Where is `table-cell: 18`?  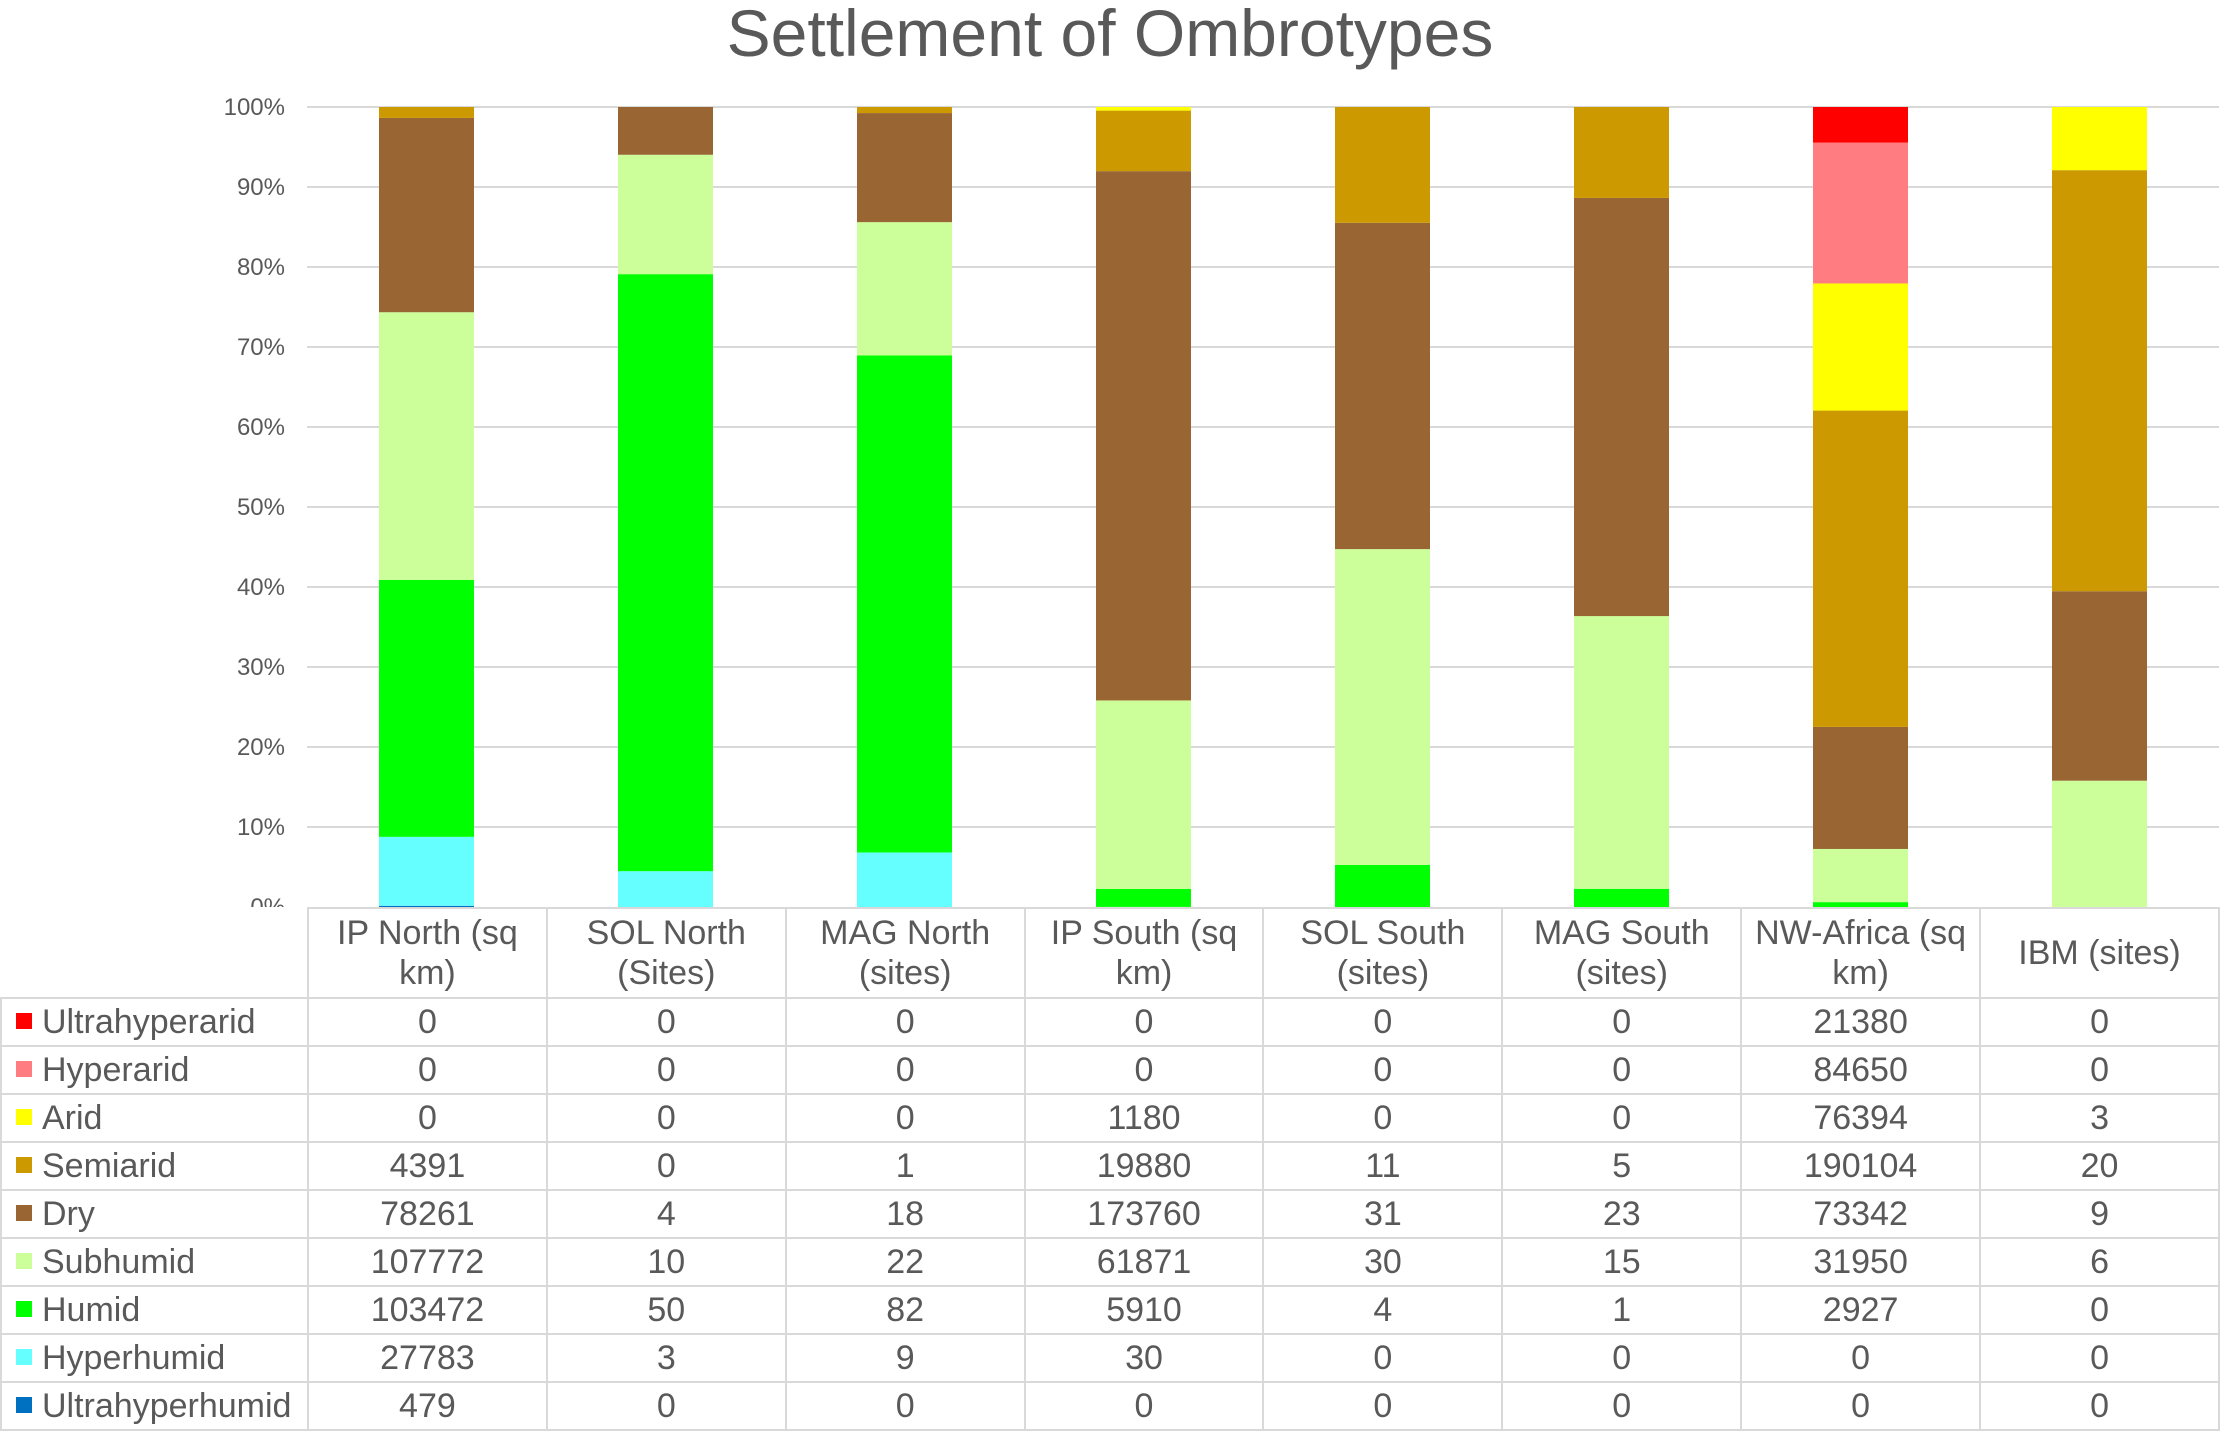
table-cell: 18 is located at coordinates (905, 1214).